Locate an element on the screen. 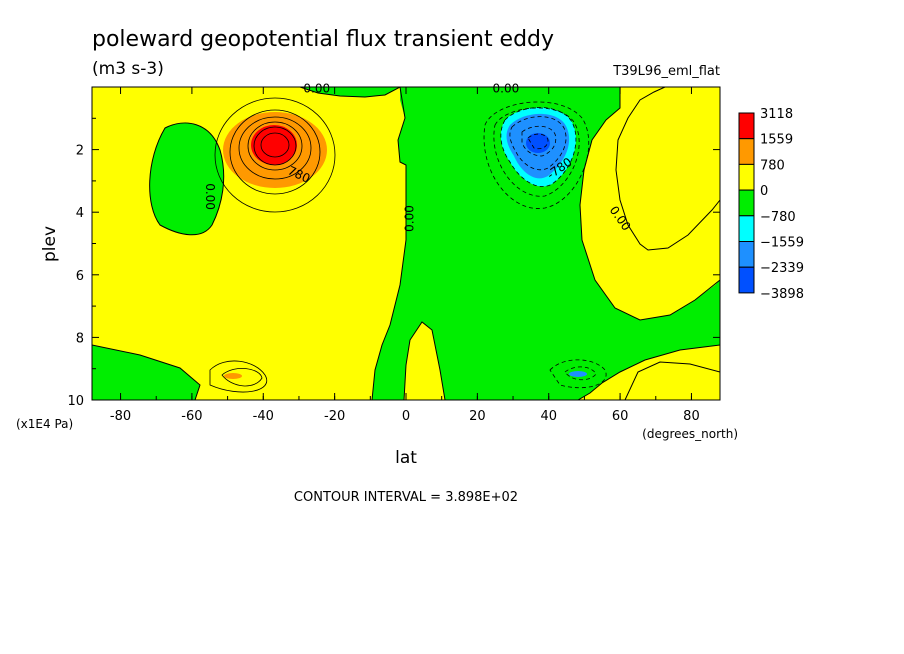  y-tick-label: 2 is located at coordinates (80, 151).